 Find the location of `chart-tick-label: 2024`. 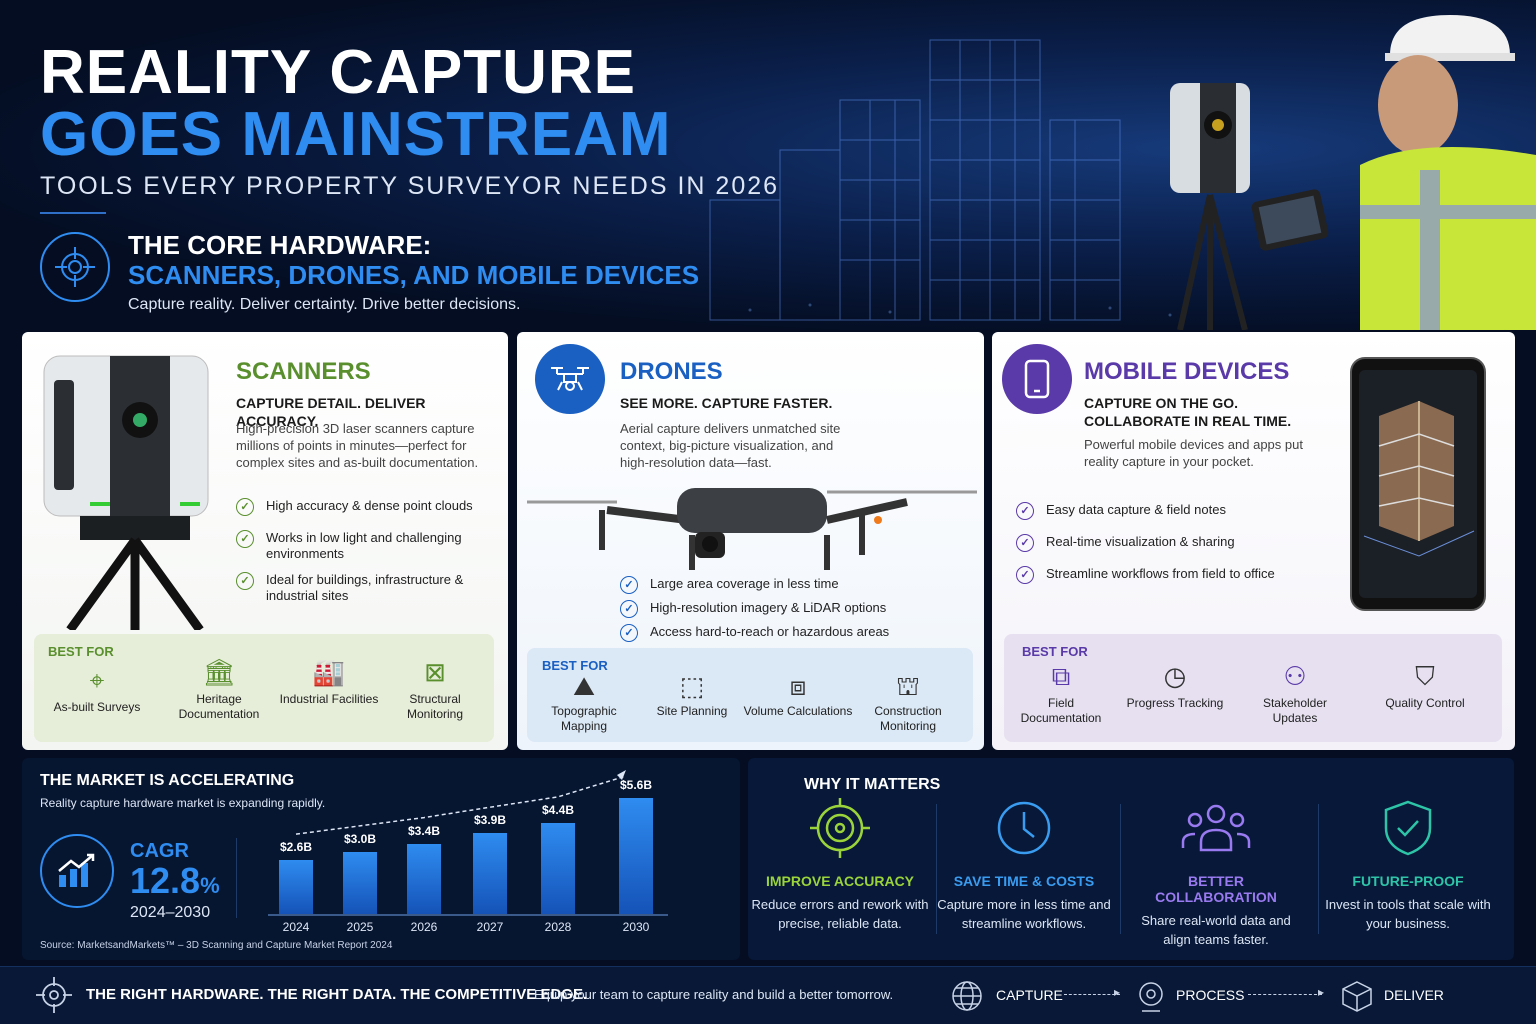

chart-tick-label: 2024 is located at coordinates (296, 927).